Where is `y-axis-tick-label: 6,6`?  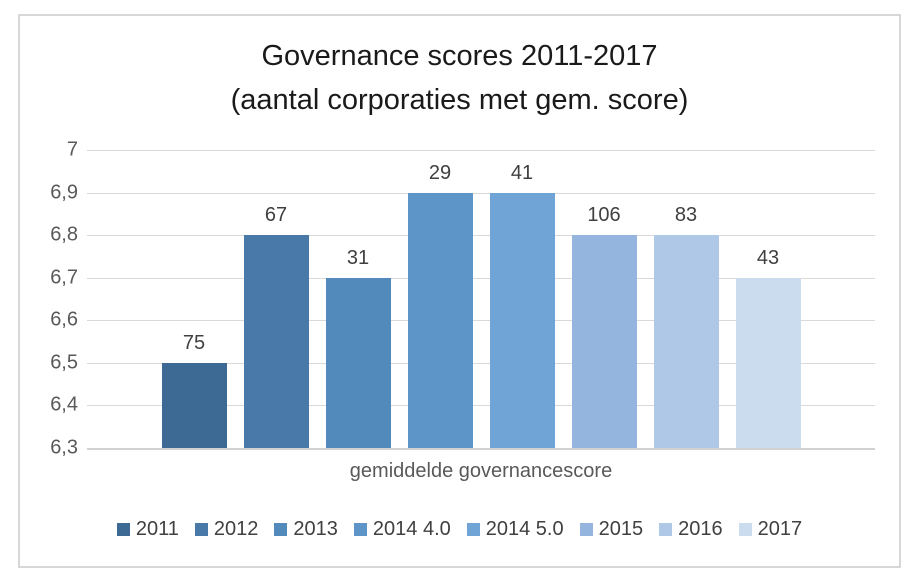 y-axis-tick-label: 6,6 is located at coordinates (64, 319).